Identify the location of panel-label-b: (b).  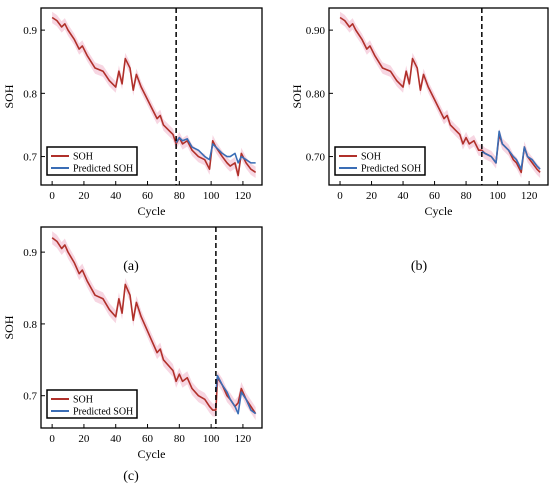
(419, 266).